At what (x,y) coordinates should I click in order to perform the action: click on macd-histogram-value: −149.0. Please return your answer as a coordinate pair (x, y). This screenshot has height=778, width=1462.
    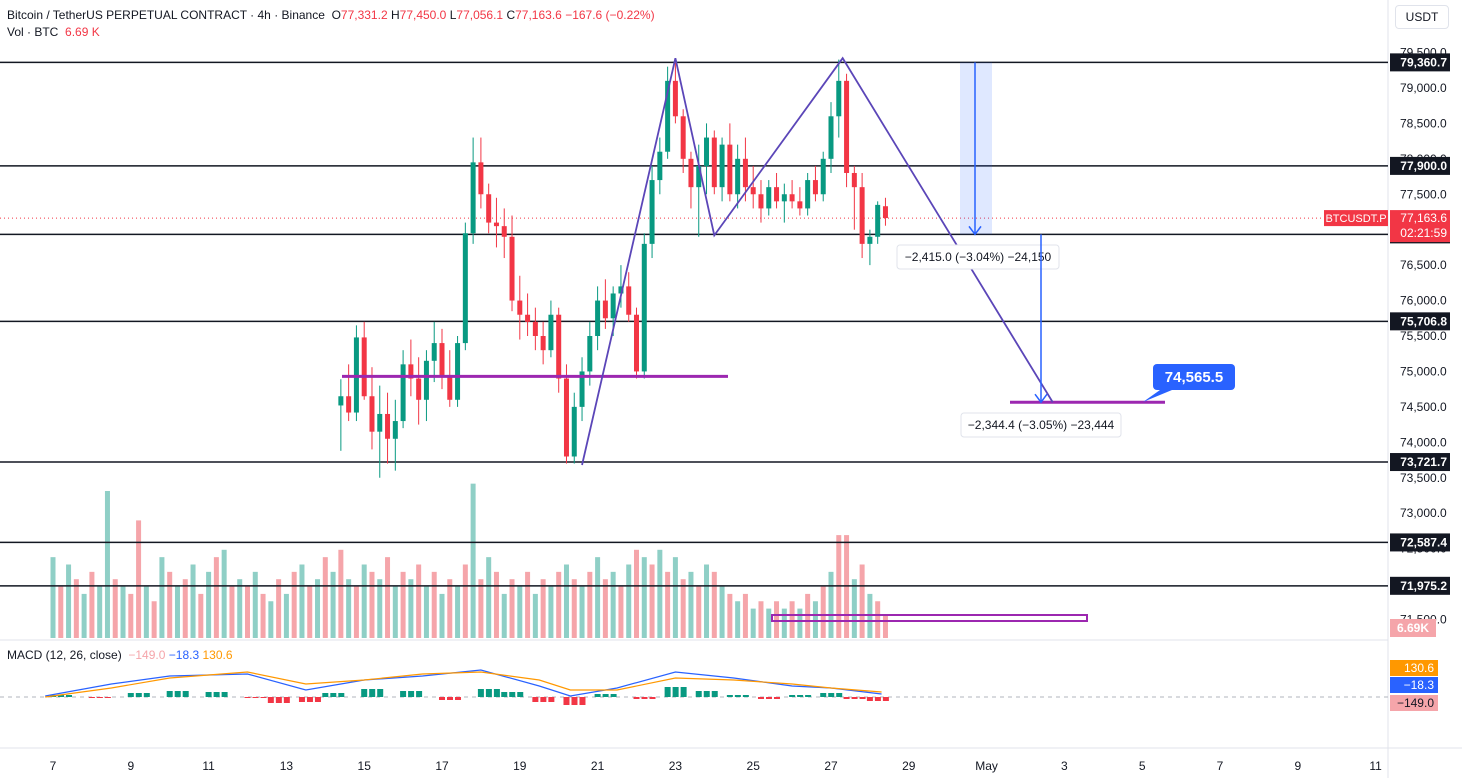
    Looking at the image, I should click on (147, 655).